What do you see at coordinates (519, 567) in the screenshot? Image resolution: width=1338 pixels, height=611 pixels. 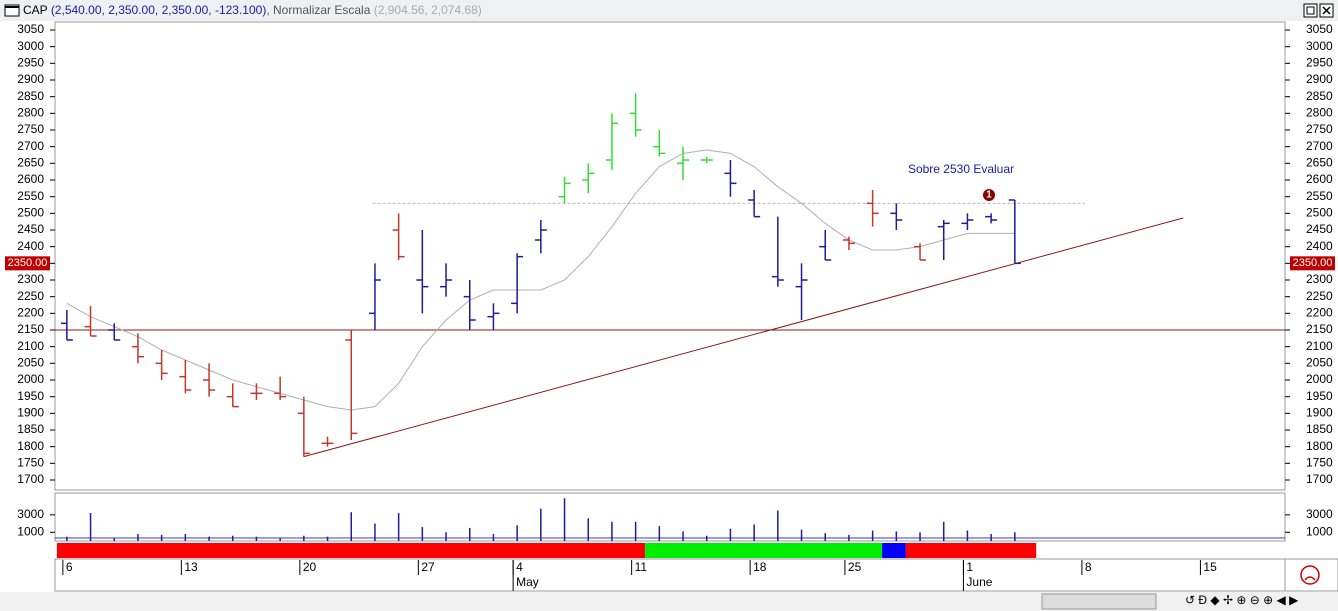 I see `x-tick-label: 4` at bounding box center [519, 567].